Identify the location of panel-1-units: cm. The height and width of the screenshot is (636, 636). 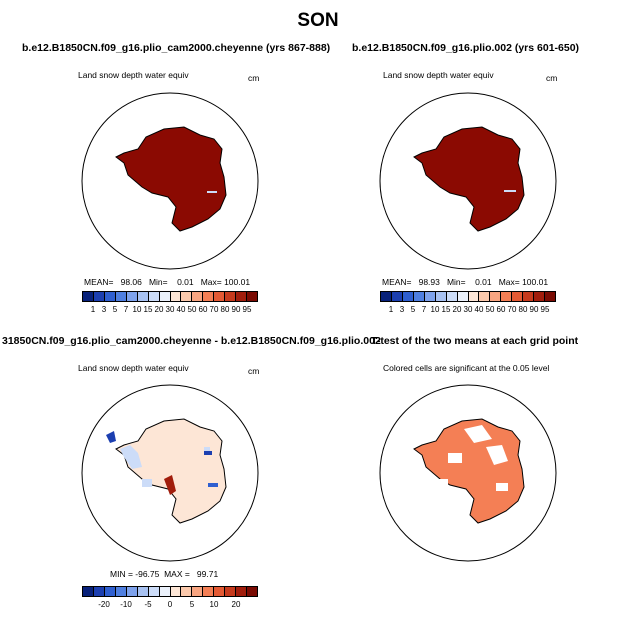
(254, 78).